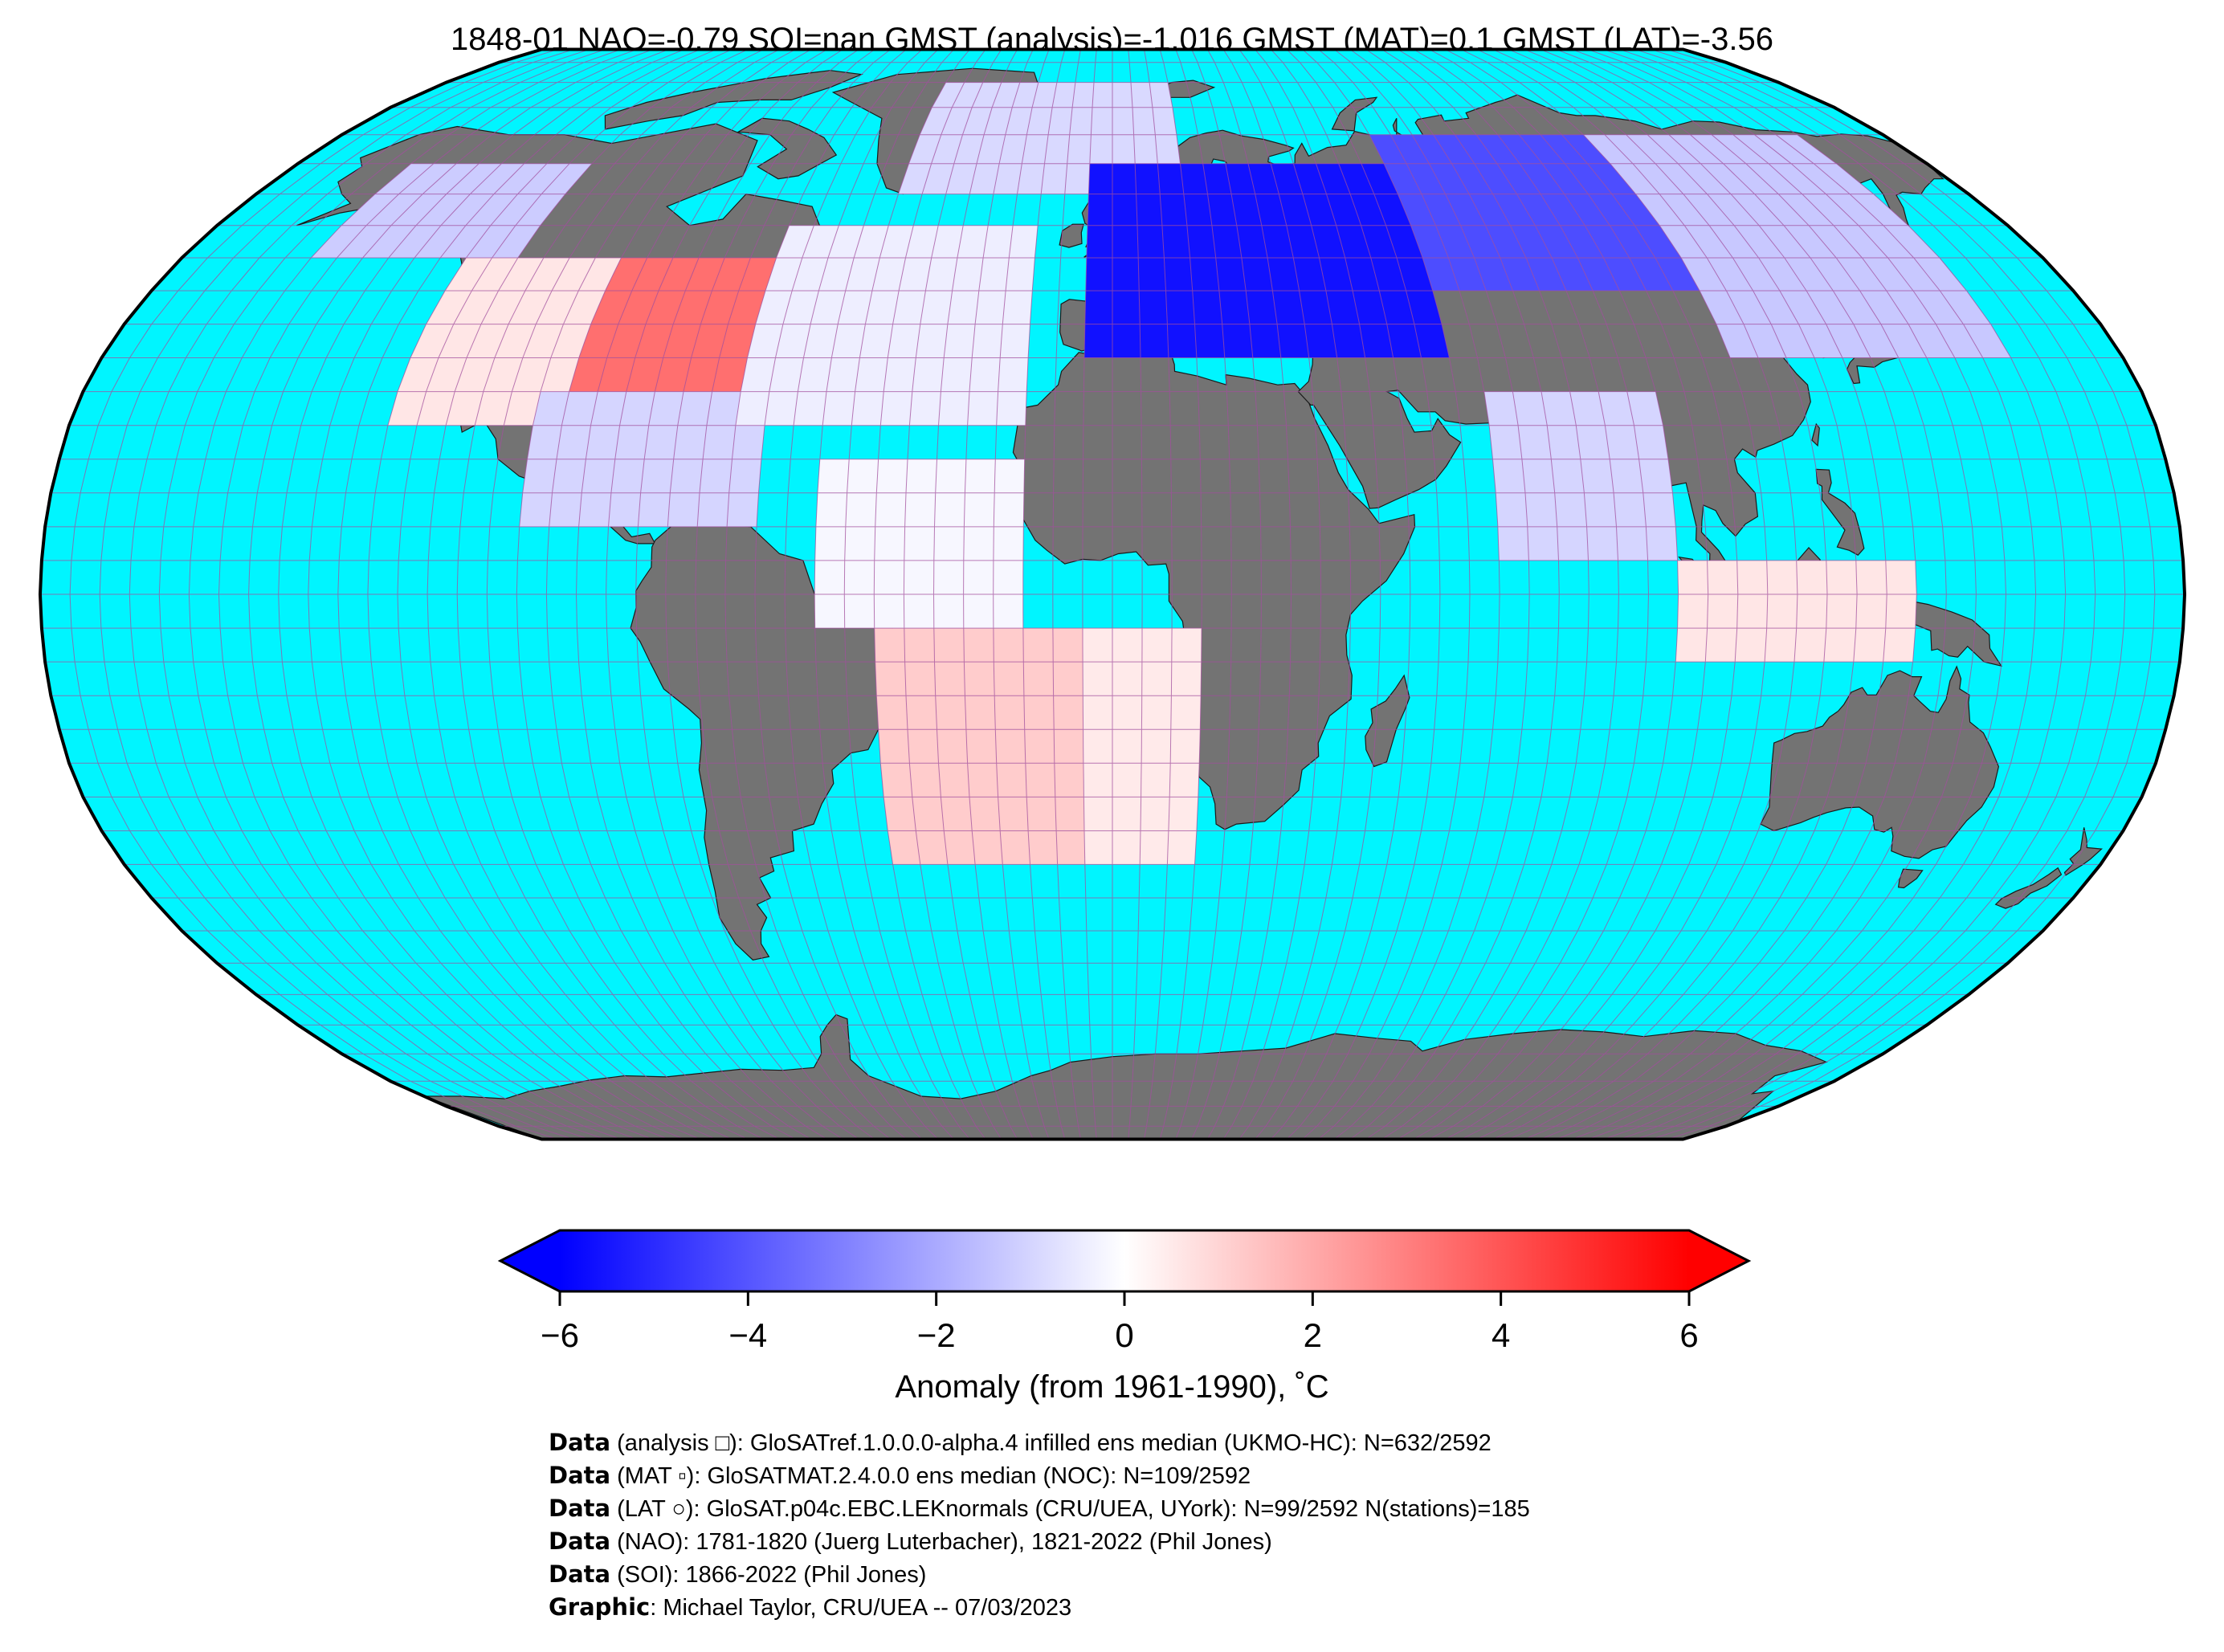  What do you see at coordinates (1112, 1387) in the screenshot?
I see `colorbar-label: Anomaly (from 1961-1990), ˚C` at bounding box center [1112, 1387].